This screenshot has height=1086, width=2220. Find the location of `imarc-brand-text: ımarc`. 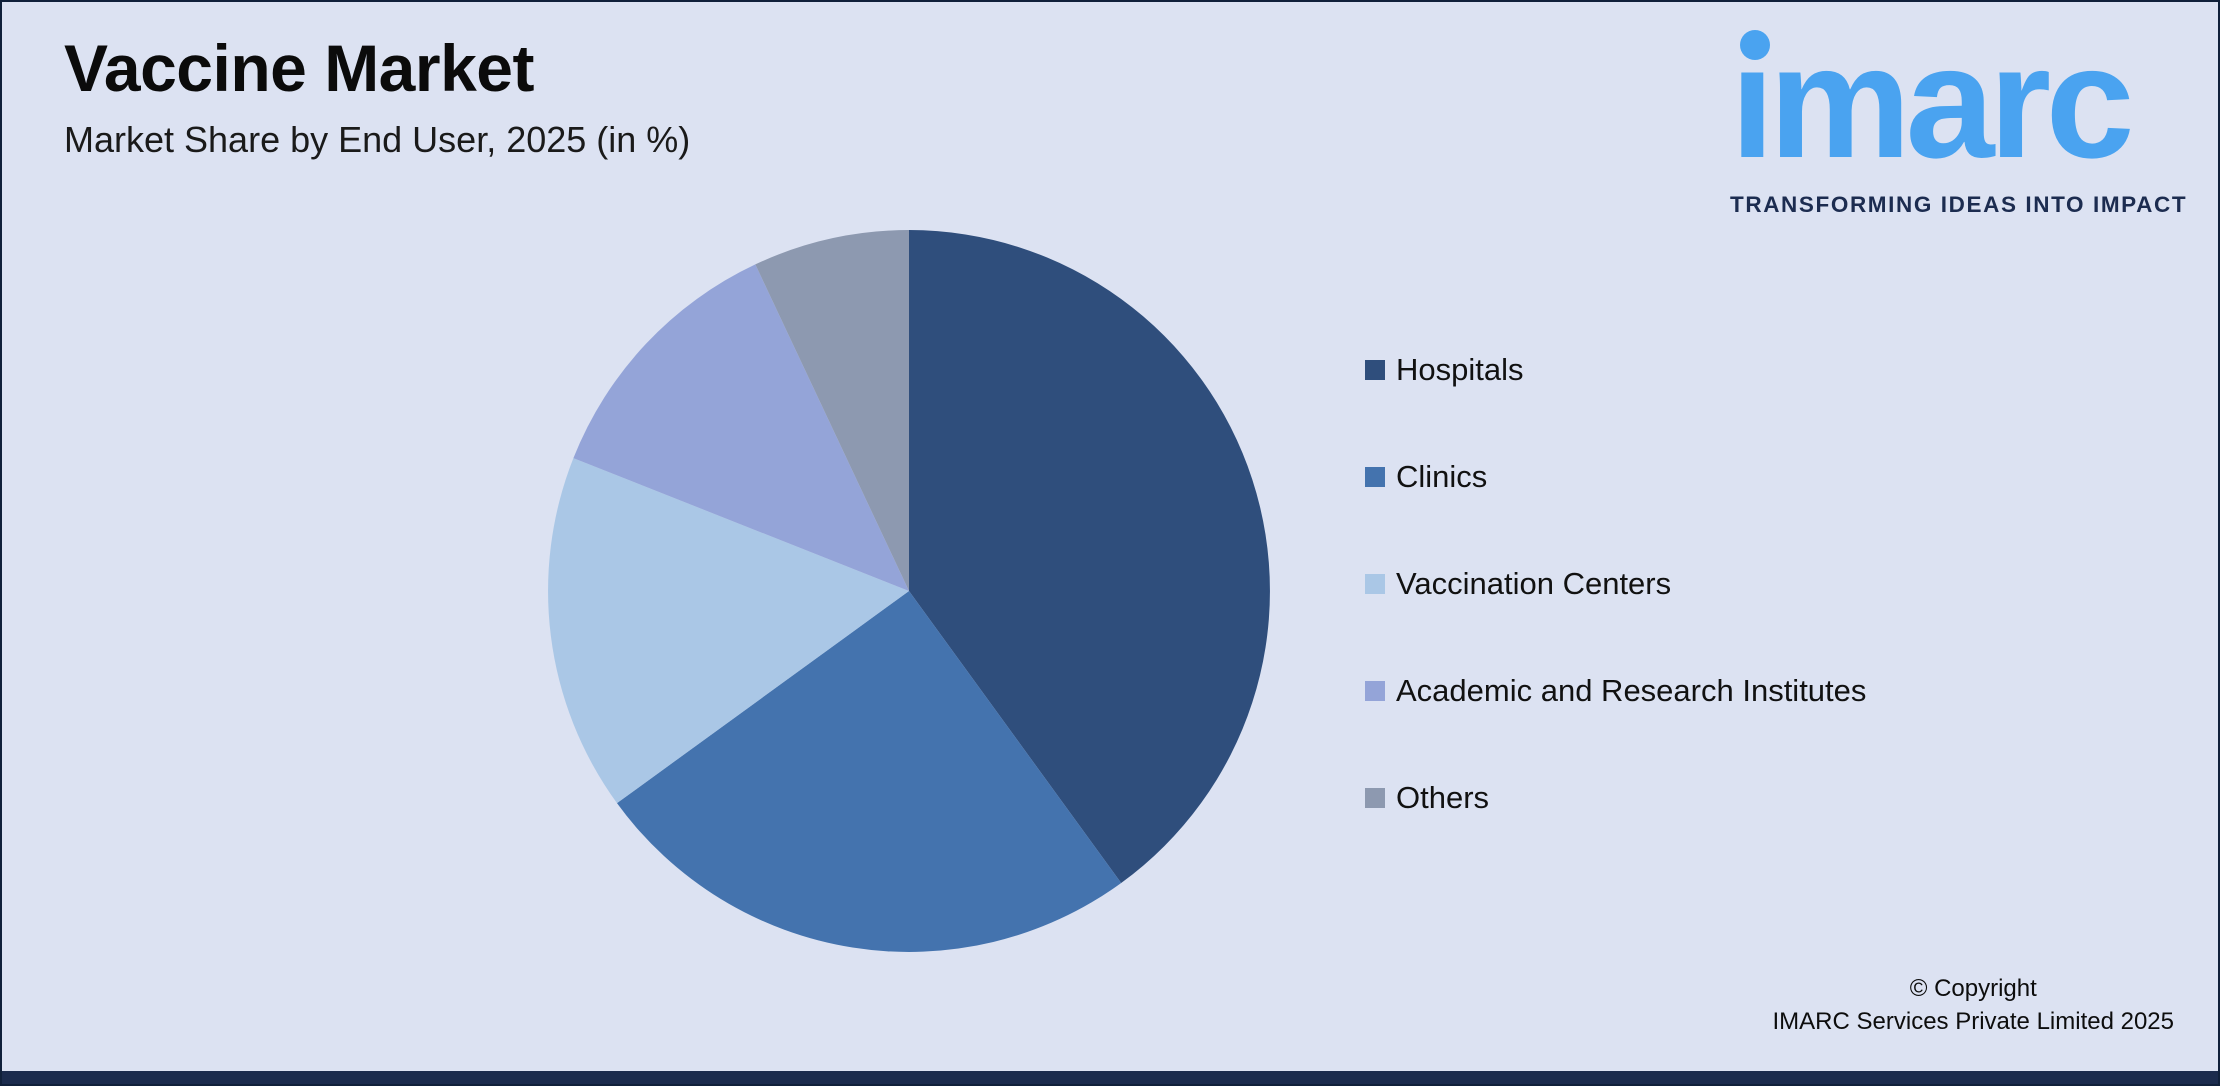

imarc-brand-text: ımarc is located at coordinates (1932, 101).